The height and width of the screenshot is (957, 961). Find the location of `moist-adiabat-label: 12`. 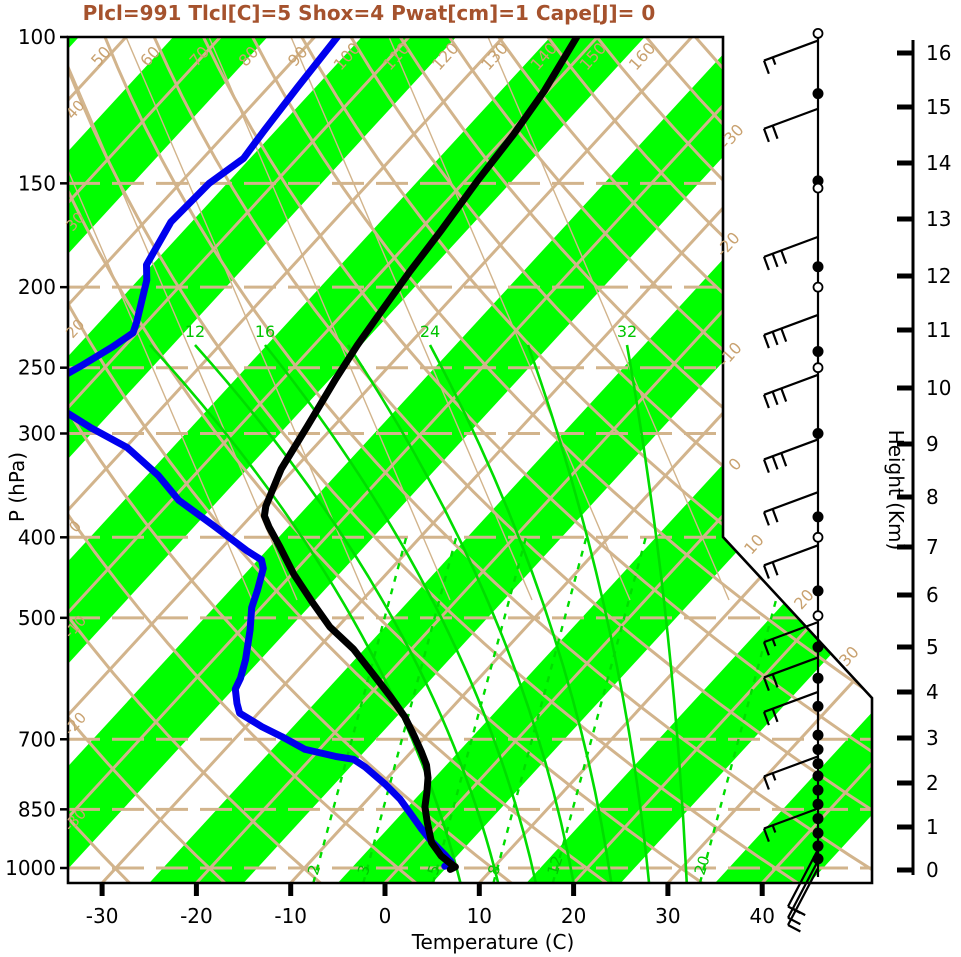

moist-adiabat-label: 12 is located at coordinates (195, 331).